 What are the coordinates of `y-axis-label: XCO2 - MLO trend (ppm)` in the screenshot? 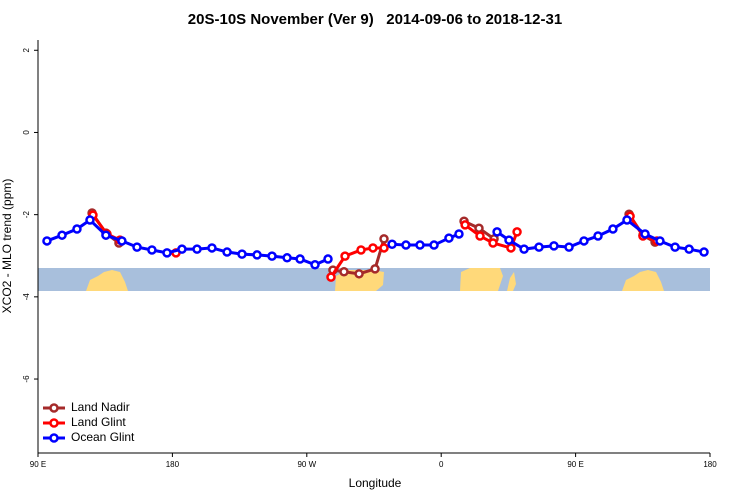 It's located at (7, 246).